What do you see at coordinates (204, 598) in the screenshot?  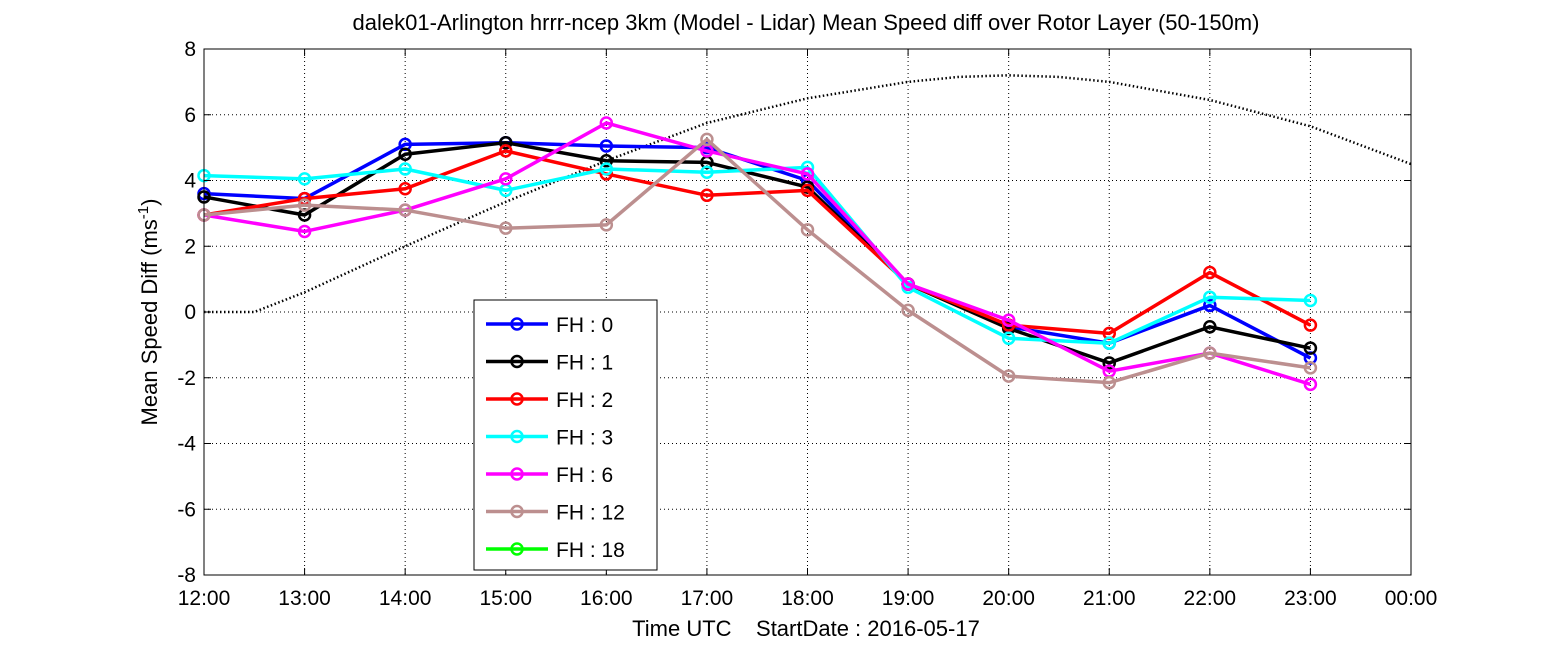 I see `x-tick-label: 12:00` at bounding box center [204, 598].